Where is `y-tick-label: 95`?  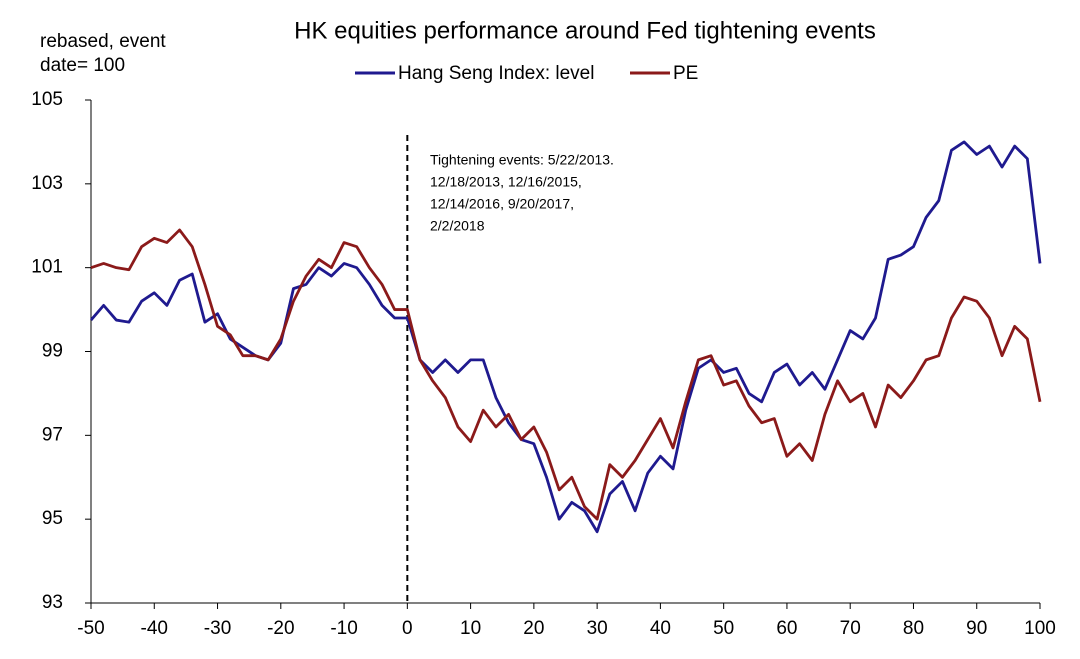
y-tick-label: 95 is located at coordinates (52, 518).